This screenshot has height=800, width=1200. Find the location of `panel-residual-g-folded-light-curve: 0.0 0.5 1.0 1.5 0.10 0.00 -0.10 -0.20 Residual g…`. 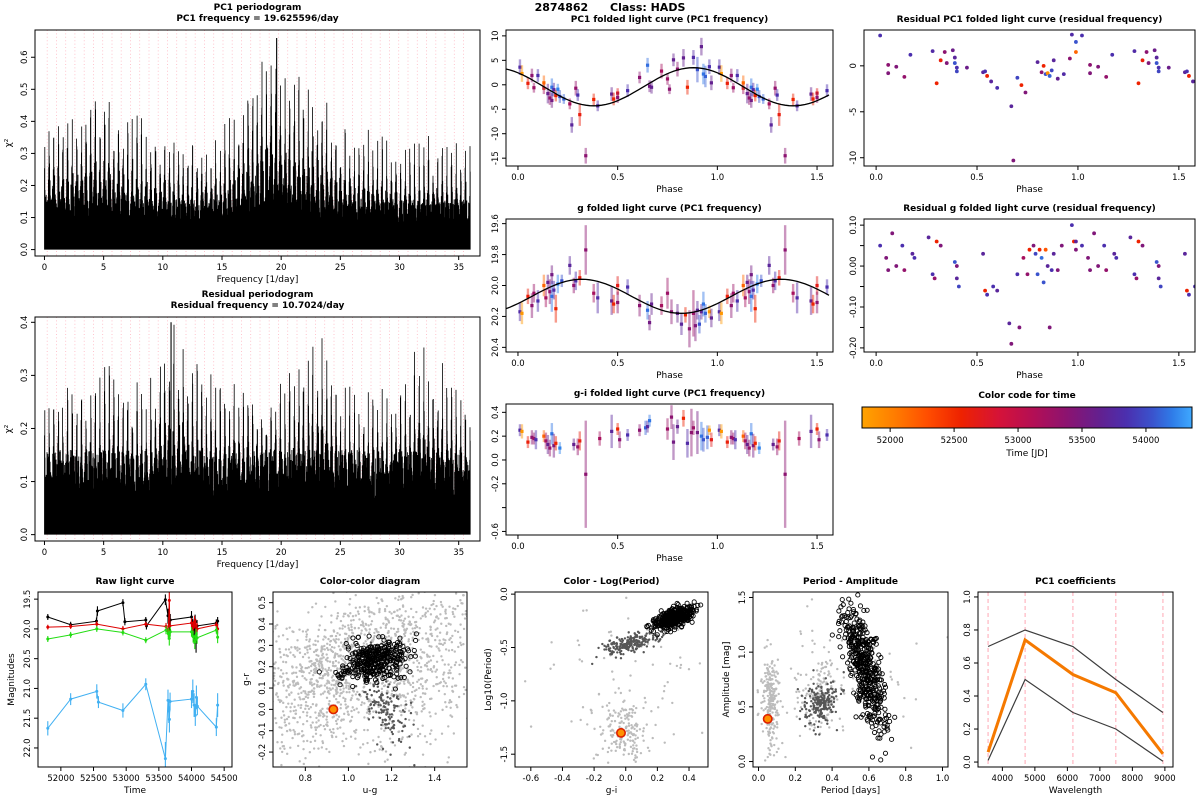

panel-residual-g-folded-light-curve: 0.0 0.5 1.0 1.5 0.10 0.00 -0.10 -0.20 Residual g… is located at coordinates (1022, 292).